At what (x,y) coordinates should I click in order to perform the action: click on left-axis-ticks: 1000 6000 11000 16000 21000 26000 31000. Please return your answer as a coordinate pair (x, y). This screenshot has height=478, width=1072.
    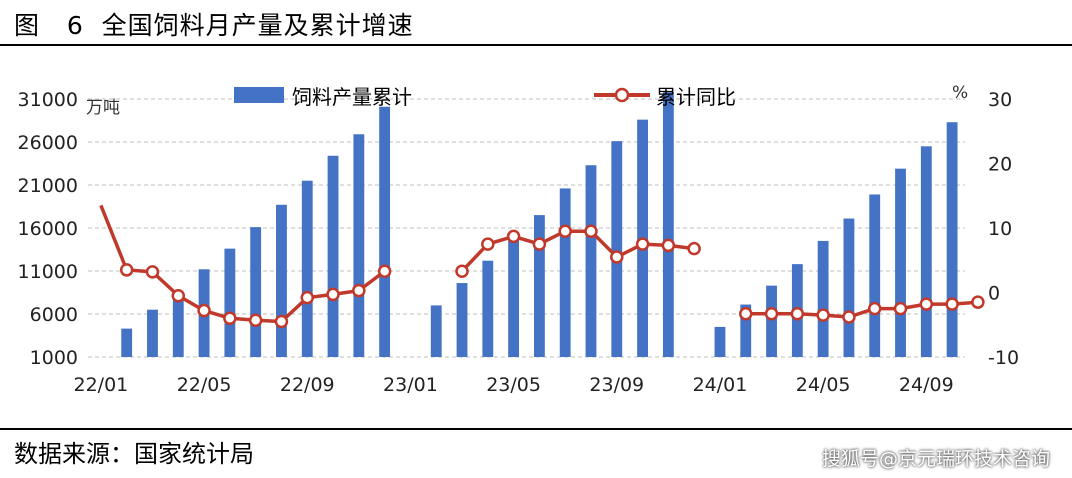
    Looking at the image, I should click on (48, 229).